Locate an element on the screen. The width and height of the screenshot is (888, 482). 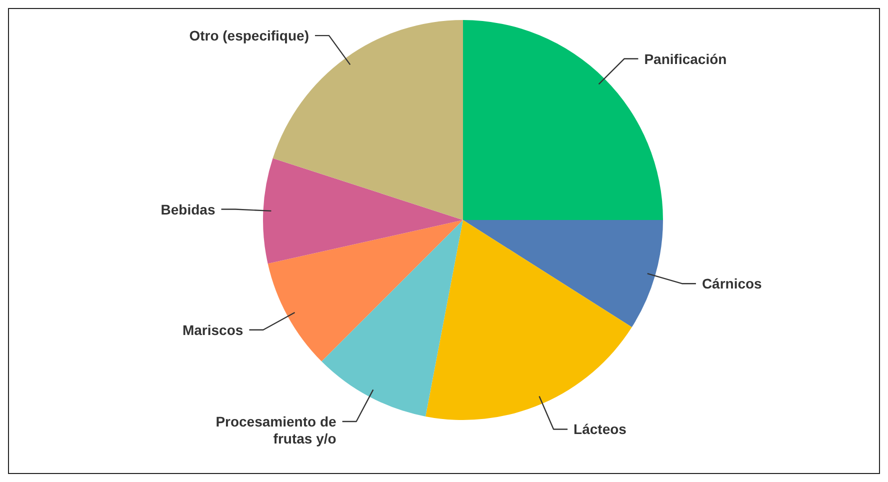
slice-label: Bebidas is located at coordinates (188, 209).